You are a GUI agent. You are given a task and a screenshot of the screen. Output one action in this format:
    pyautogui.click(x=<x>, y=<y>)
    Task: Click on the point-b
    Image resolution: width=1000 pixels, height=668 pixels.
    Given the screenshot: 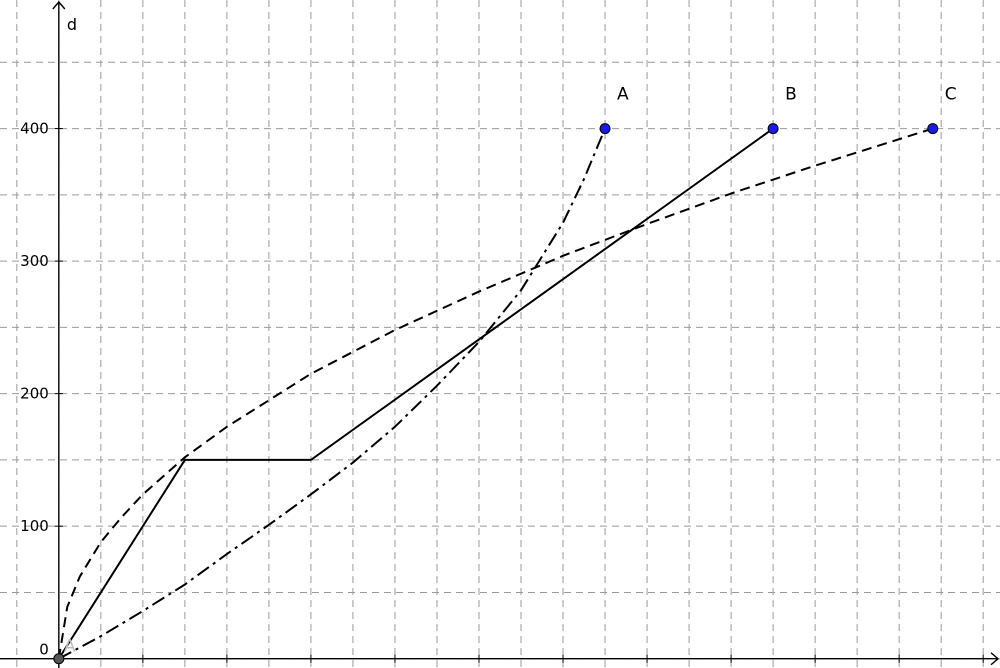 What is the action you would take?
    pyautogui.click(x=773, y=129)
    